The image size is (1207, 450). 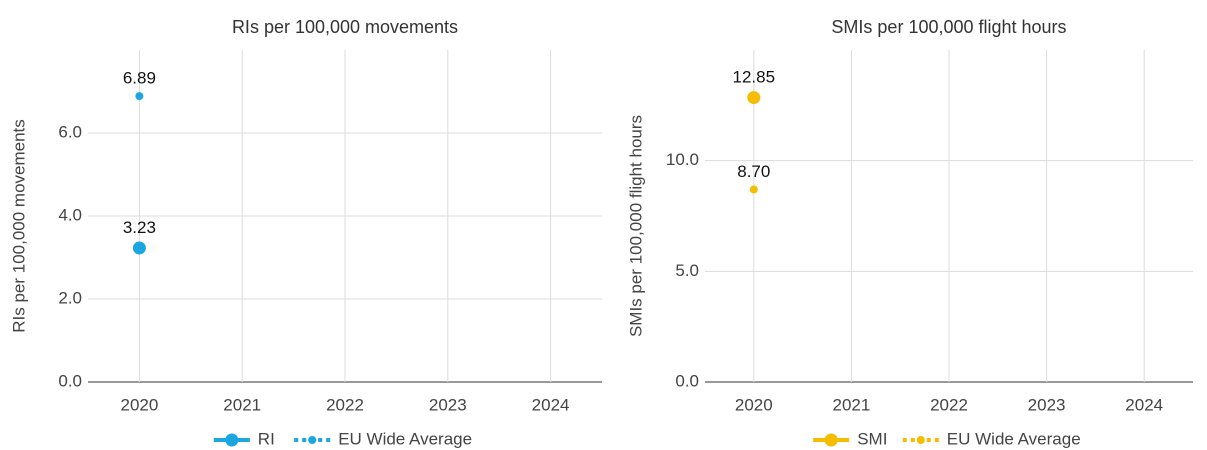 I want to click on y-tick-label: 4.0, so click(x=70, y=214).